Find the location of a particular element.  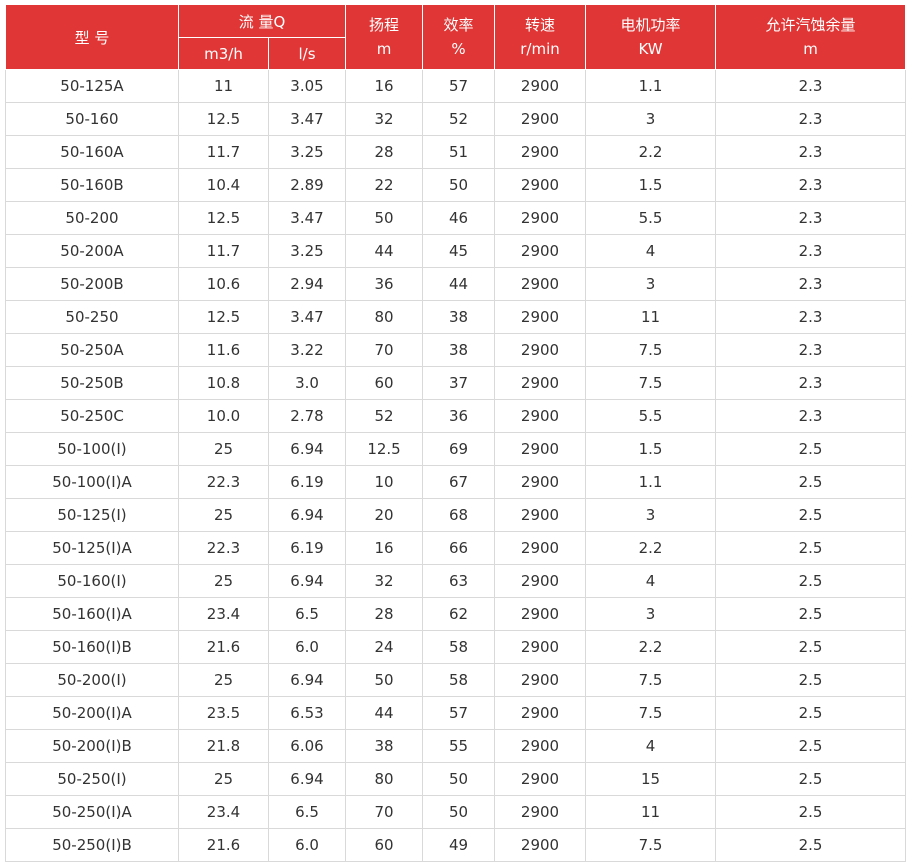

cell-flow-m3h: 23.5 is located at coordinates (223, 713).